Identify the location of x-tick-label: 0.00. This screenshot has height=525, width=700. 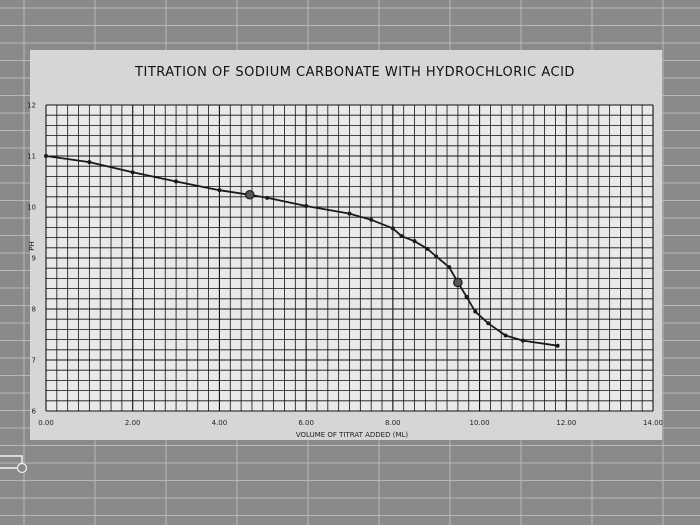
(46, 423).